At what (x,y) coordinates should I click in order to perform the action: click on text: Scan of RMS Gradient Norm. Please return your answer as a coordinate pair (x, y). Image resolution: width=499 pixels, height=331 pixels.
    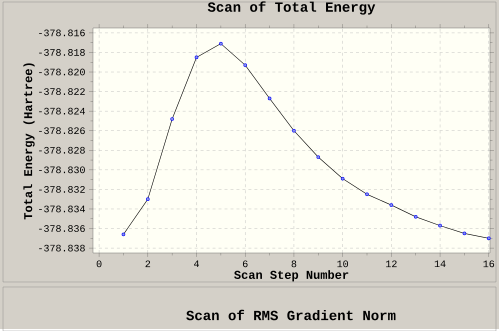
    Looking at the image, I should click on (291, 315).